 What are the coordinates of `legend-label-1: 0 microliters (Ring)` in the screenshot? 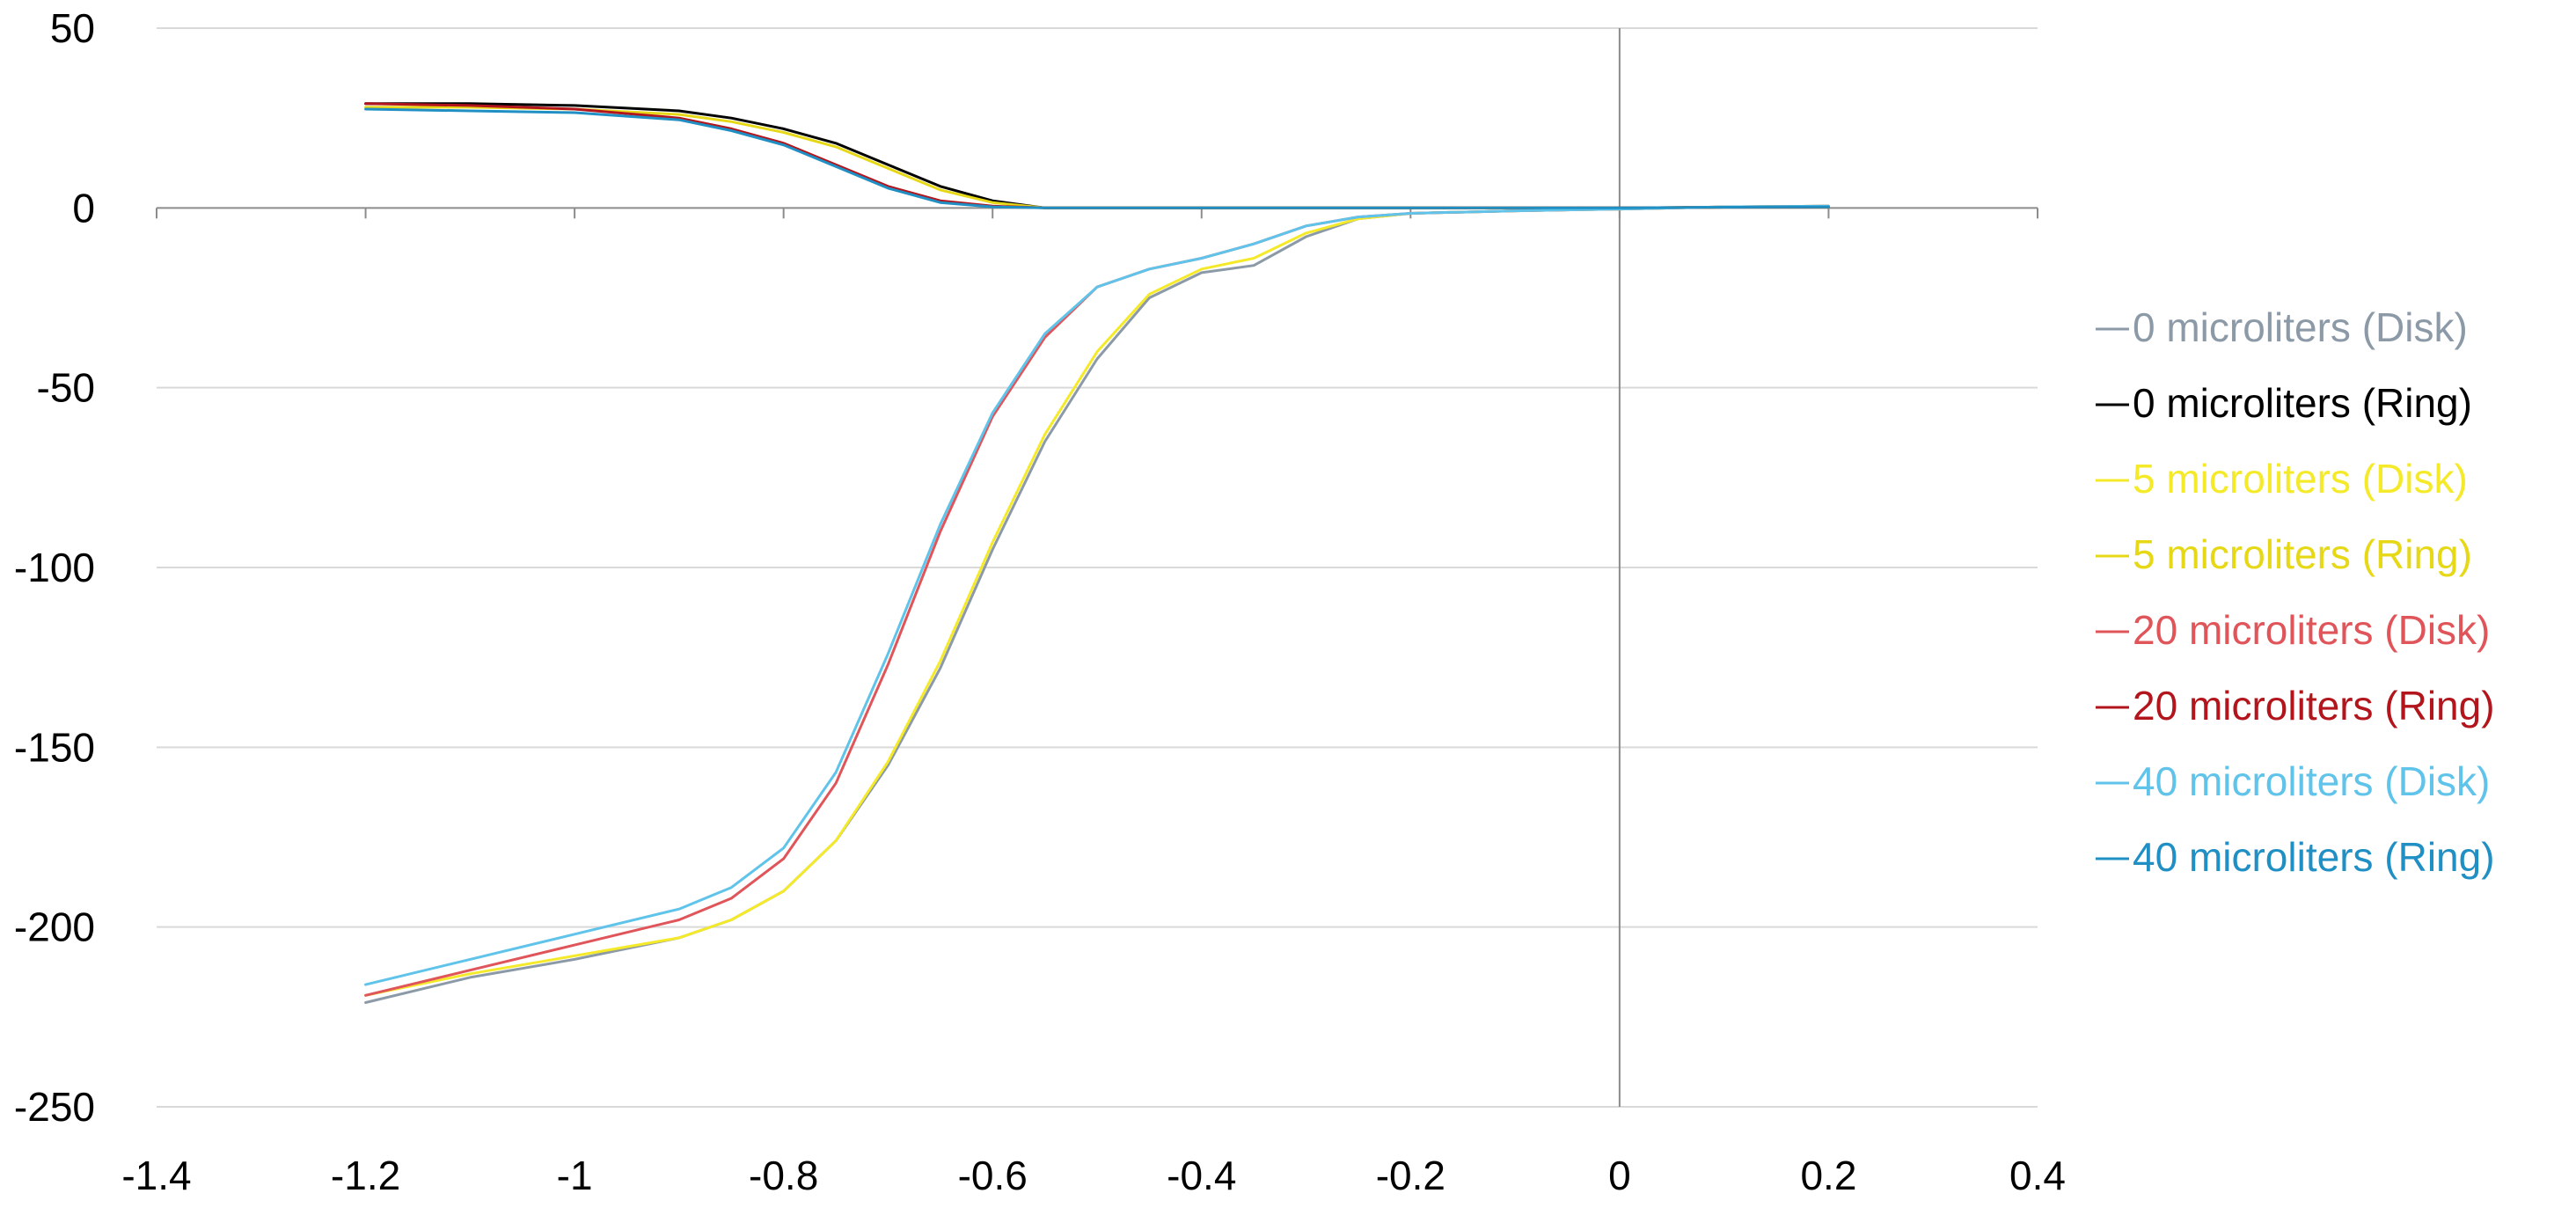 It's located at (2302, 403).